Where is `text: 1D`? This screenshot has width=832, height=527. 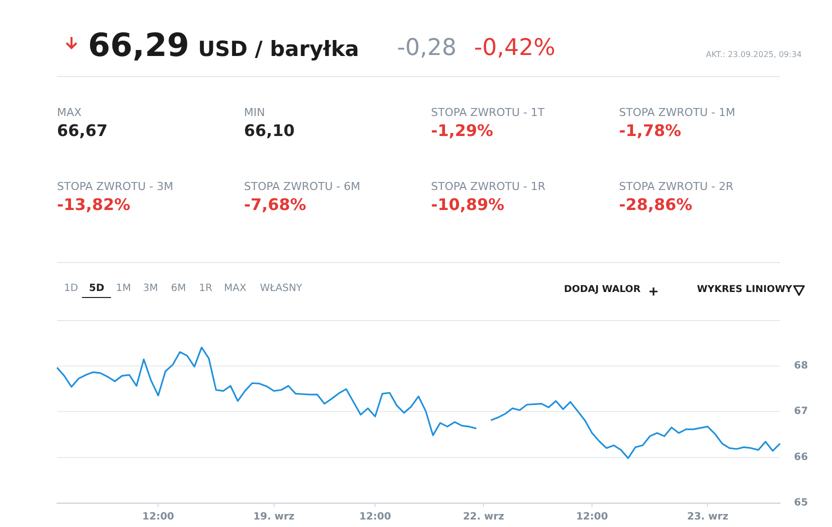 text: 1D is located at coordinates (71, 289).